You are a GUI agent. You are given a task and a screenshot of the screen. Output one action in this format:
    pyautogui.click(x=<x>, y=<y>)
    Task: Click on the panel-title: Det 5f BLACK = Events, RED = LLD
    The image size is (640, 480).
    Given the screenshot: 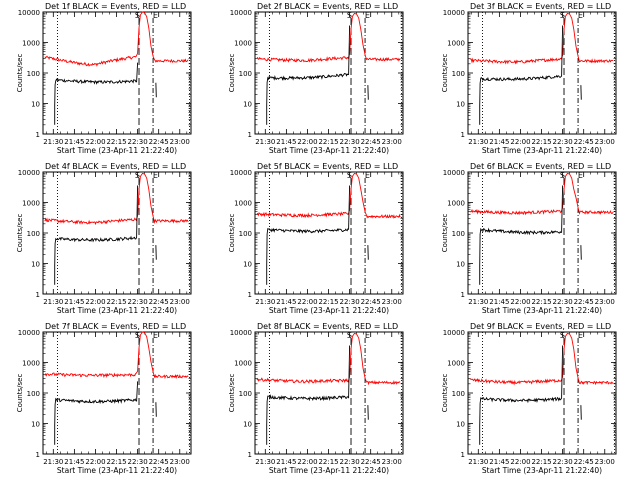 What is the action you would take?
    pyautogui.click(x=327, y=166)
    